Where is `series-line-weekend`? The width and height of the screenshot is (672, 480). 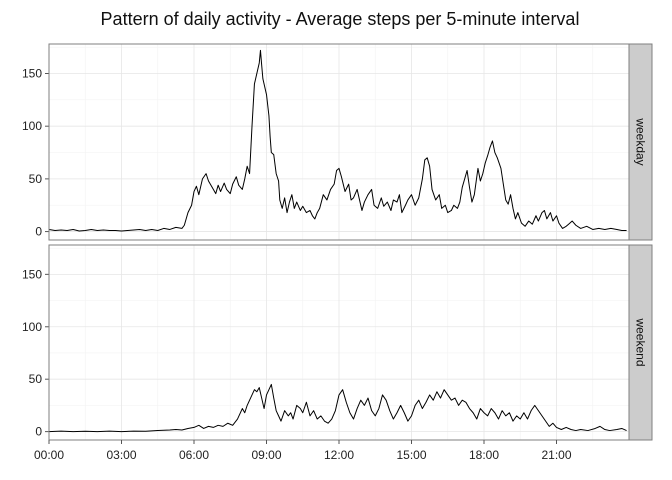 series-line-weekend is located at coordinates (337, 408).